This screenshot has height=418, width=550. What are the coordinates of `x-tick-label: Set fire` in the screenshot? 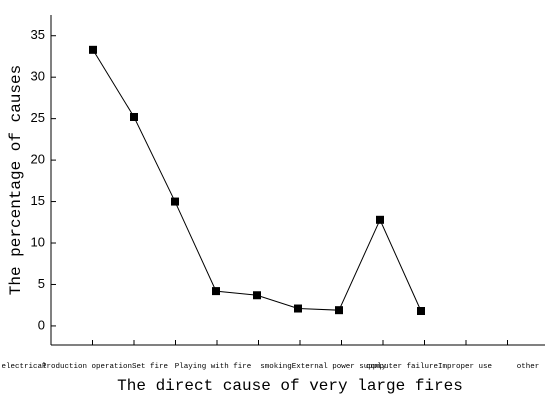 It's located at (150, 367).